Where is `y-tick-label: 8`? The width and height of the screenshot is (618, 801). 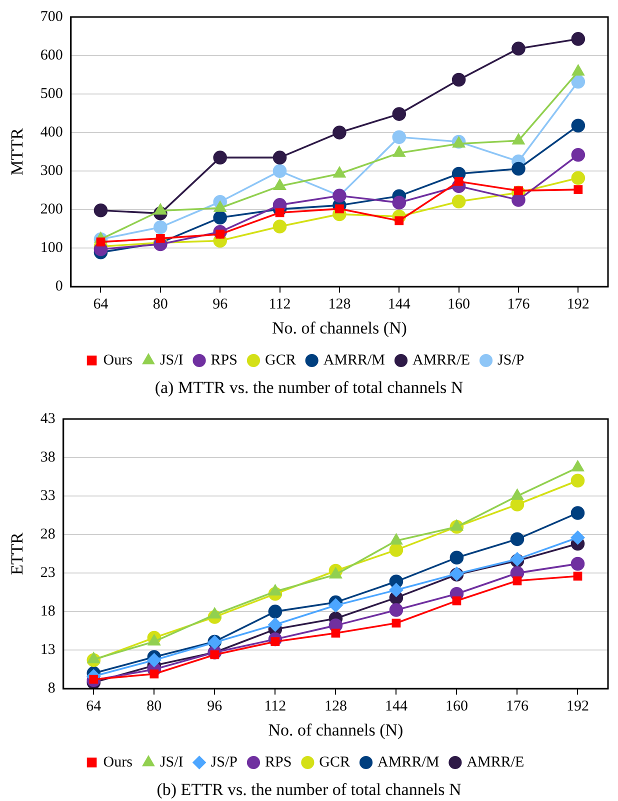
y-tick-label: 8 is located at coordinates (52, 688).